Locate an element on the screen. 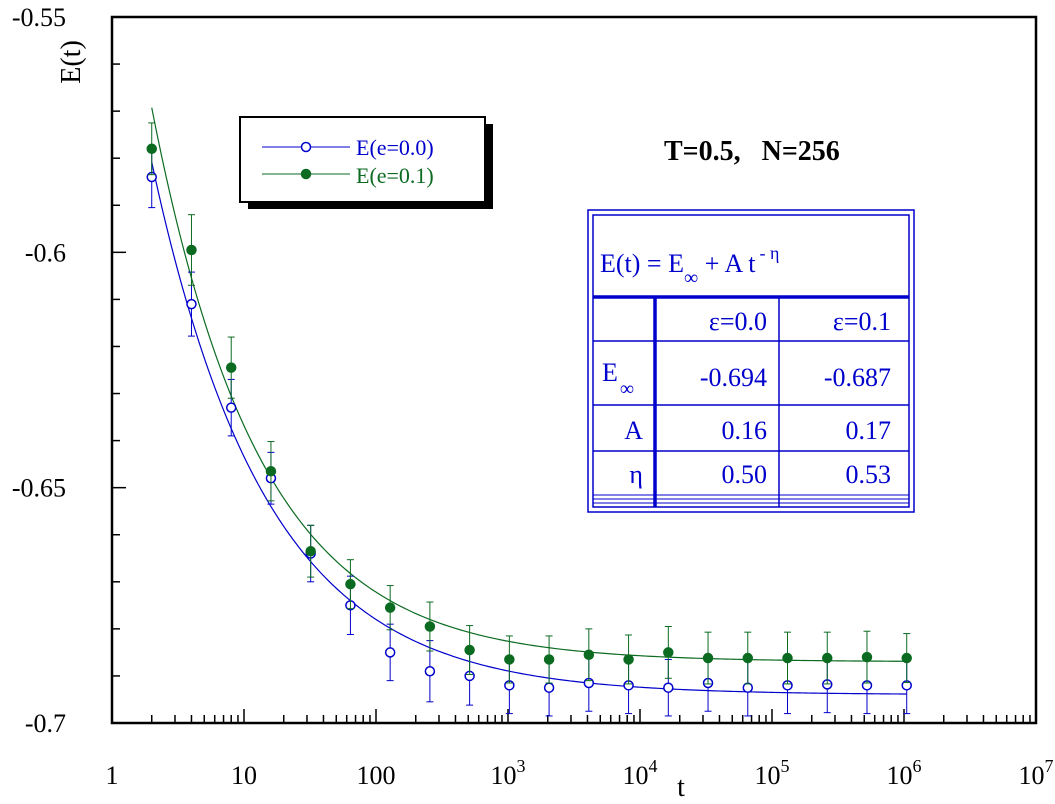 The height and width of the screenshot is (804, 1055). legend-marker-filled-circle is located at coordinates (306, 174).